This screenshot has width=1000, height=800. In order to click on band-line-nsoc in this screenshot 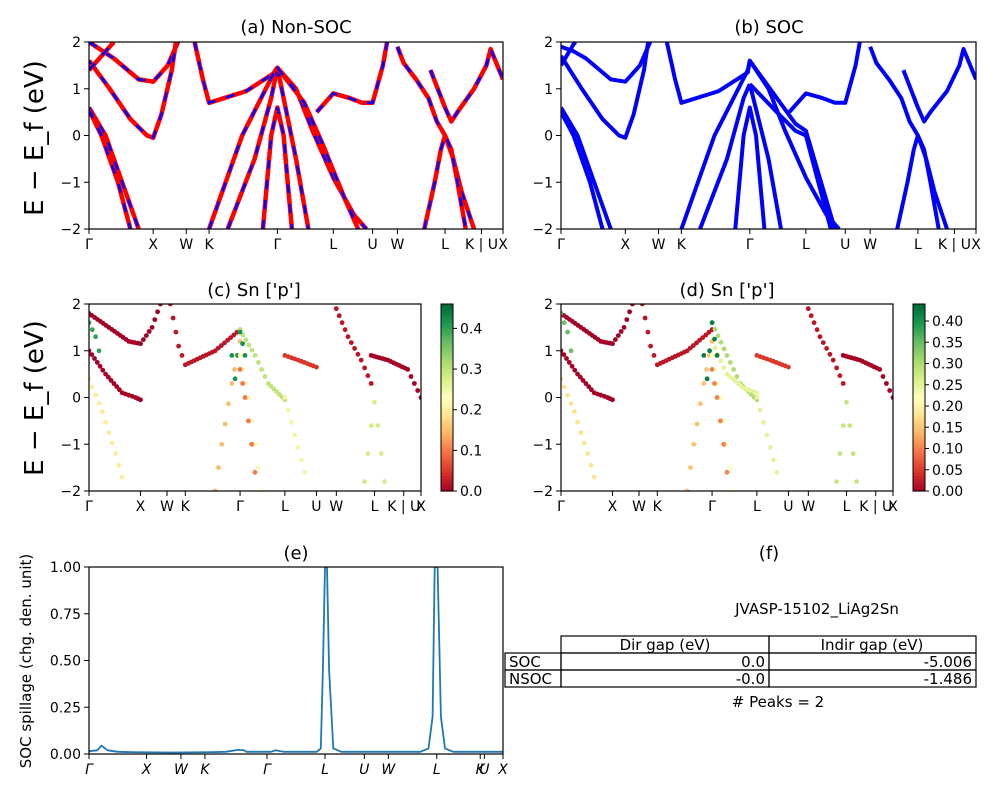, I will do `click(352, 78)`.